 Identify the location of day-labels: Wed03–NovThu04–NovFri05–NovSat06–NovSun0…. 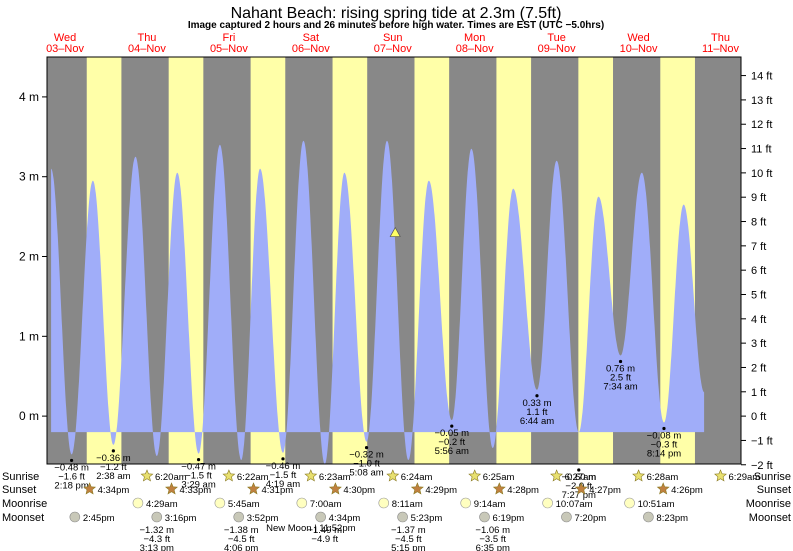
(392, 43).